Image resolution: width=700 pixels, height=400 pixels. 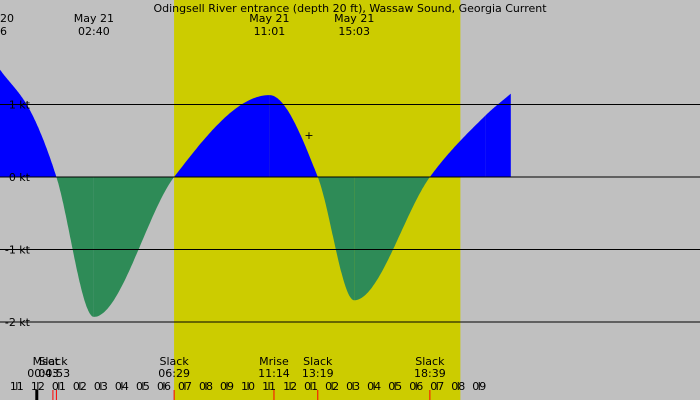 What do you see at coordinates (3, 31) in the screenshot?
I see `extremum-time: 6` at bounding box center [3, 31].